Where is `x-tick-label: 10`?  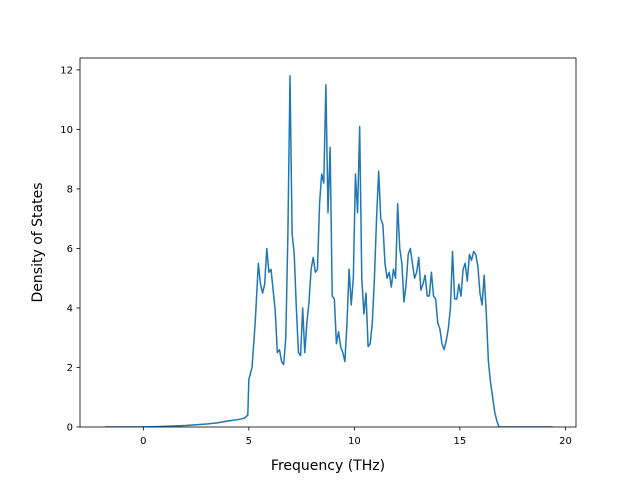 x-tick-label: 10 is located at coordinates (354, 441).